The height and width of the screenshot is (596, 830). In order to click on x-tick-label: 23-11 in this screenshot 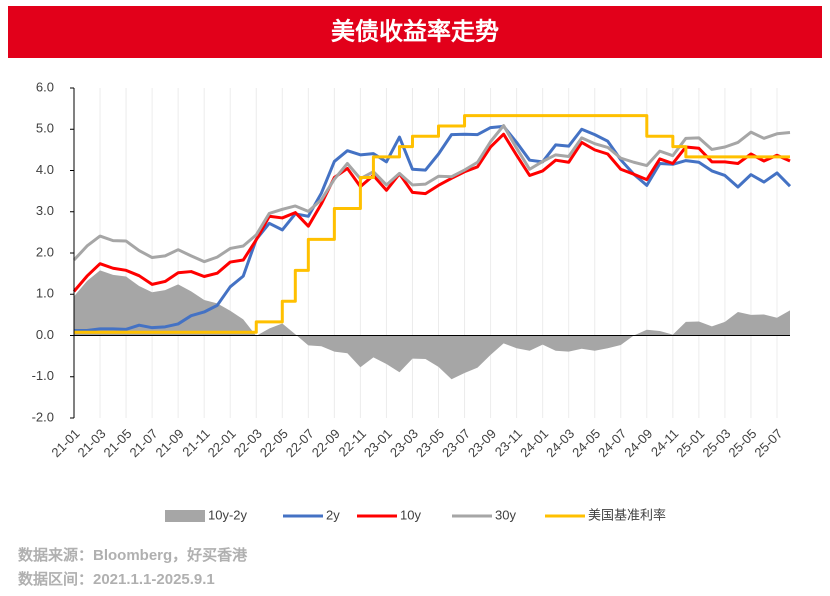, I will do `click(508, 442)`.